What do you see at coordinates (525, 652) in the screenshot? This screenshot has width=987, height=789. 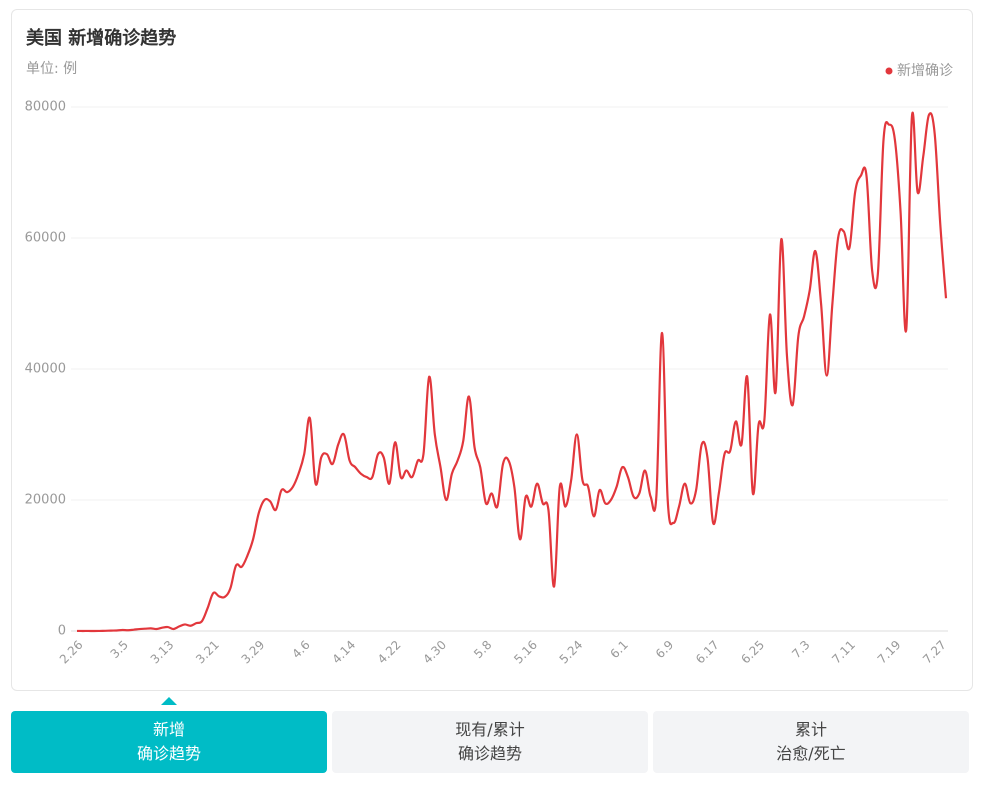 I see `x-tick-label: 5.16` at bounding box center [525, 652].